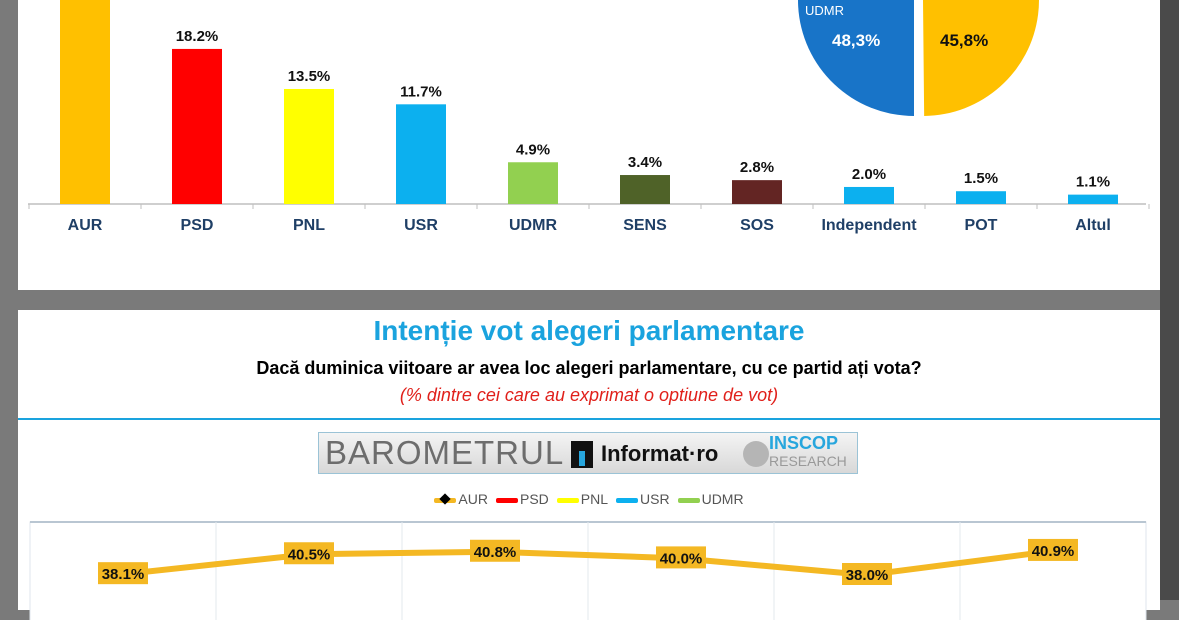 Image resolution: width=1179 pixels, height=620 pixels. What do you see at coordinates (757, 167) in the screenshot?
I see `data-label: 2.8%` at bounding box center [757, 167].